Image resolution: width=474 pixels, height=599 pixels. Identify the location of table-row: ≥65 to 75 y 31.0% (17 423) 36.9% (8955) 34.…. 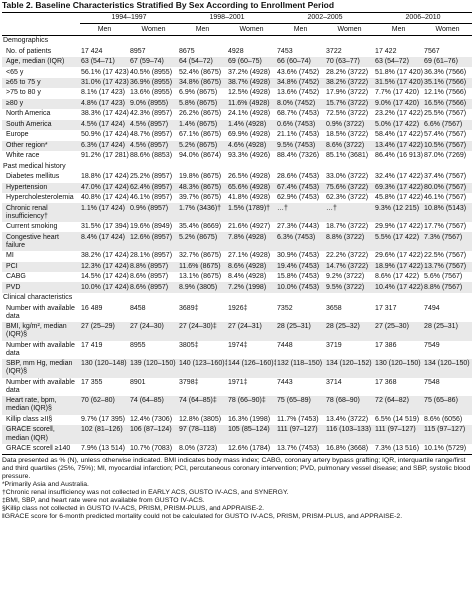
(237, 83).